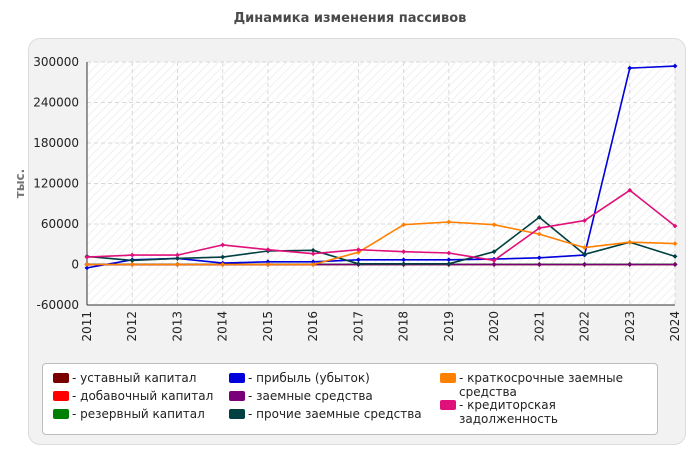  What do you see at coordinates (449, 326) in the screenshot?
I see `x-tick-label: 2019` at bounding box center [449, 326].